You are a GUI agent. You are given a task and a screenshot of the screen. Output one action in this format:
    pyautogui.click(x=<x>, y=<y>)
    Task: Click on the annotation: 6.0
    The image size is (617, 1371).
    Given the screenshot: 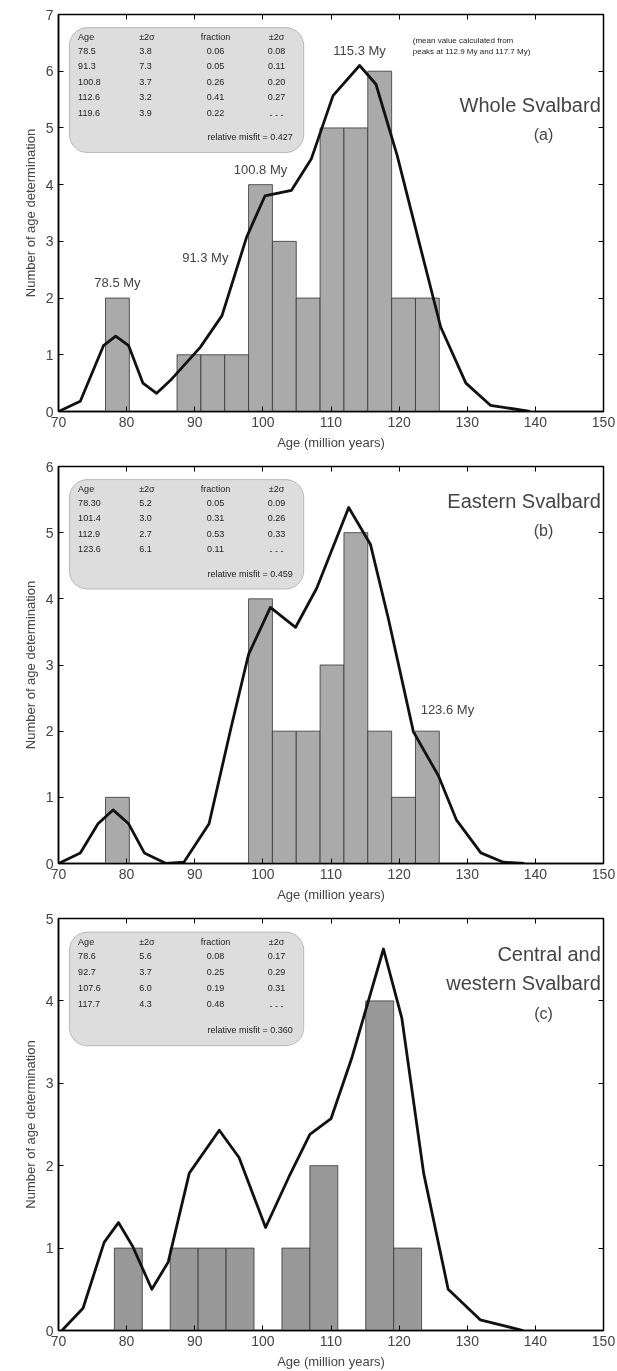 What is the action you would take?
    pyautogui.click(x=145, y=988)
    